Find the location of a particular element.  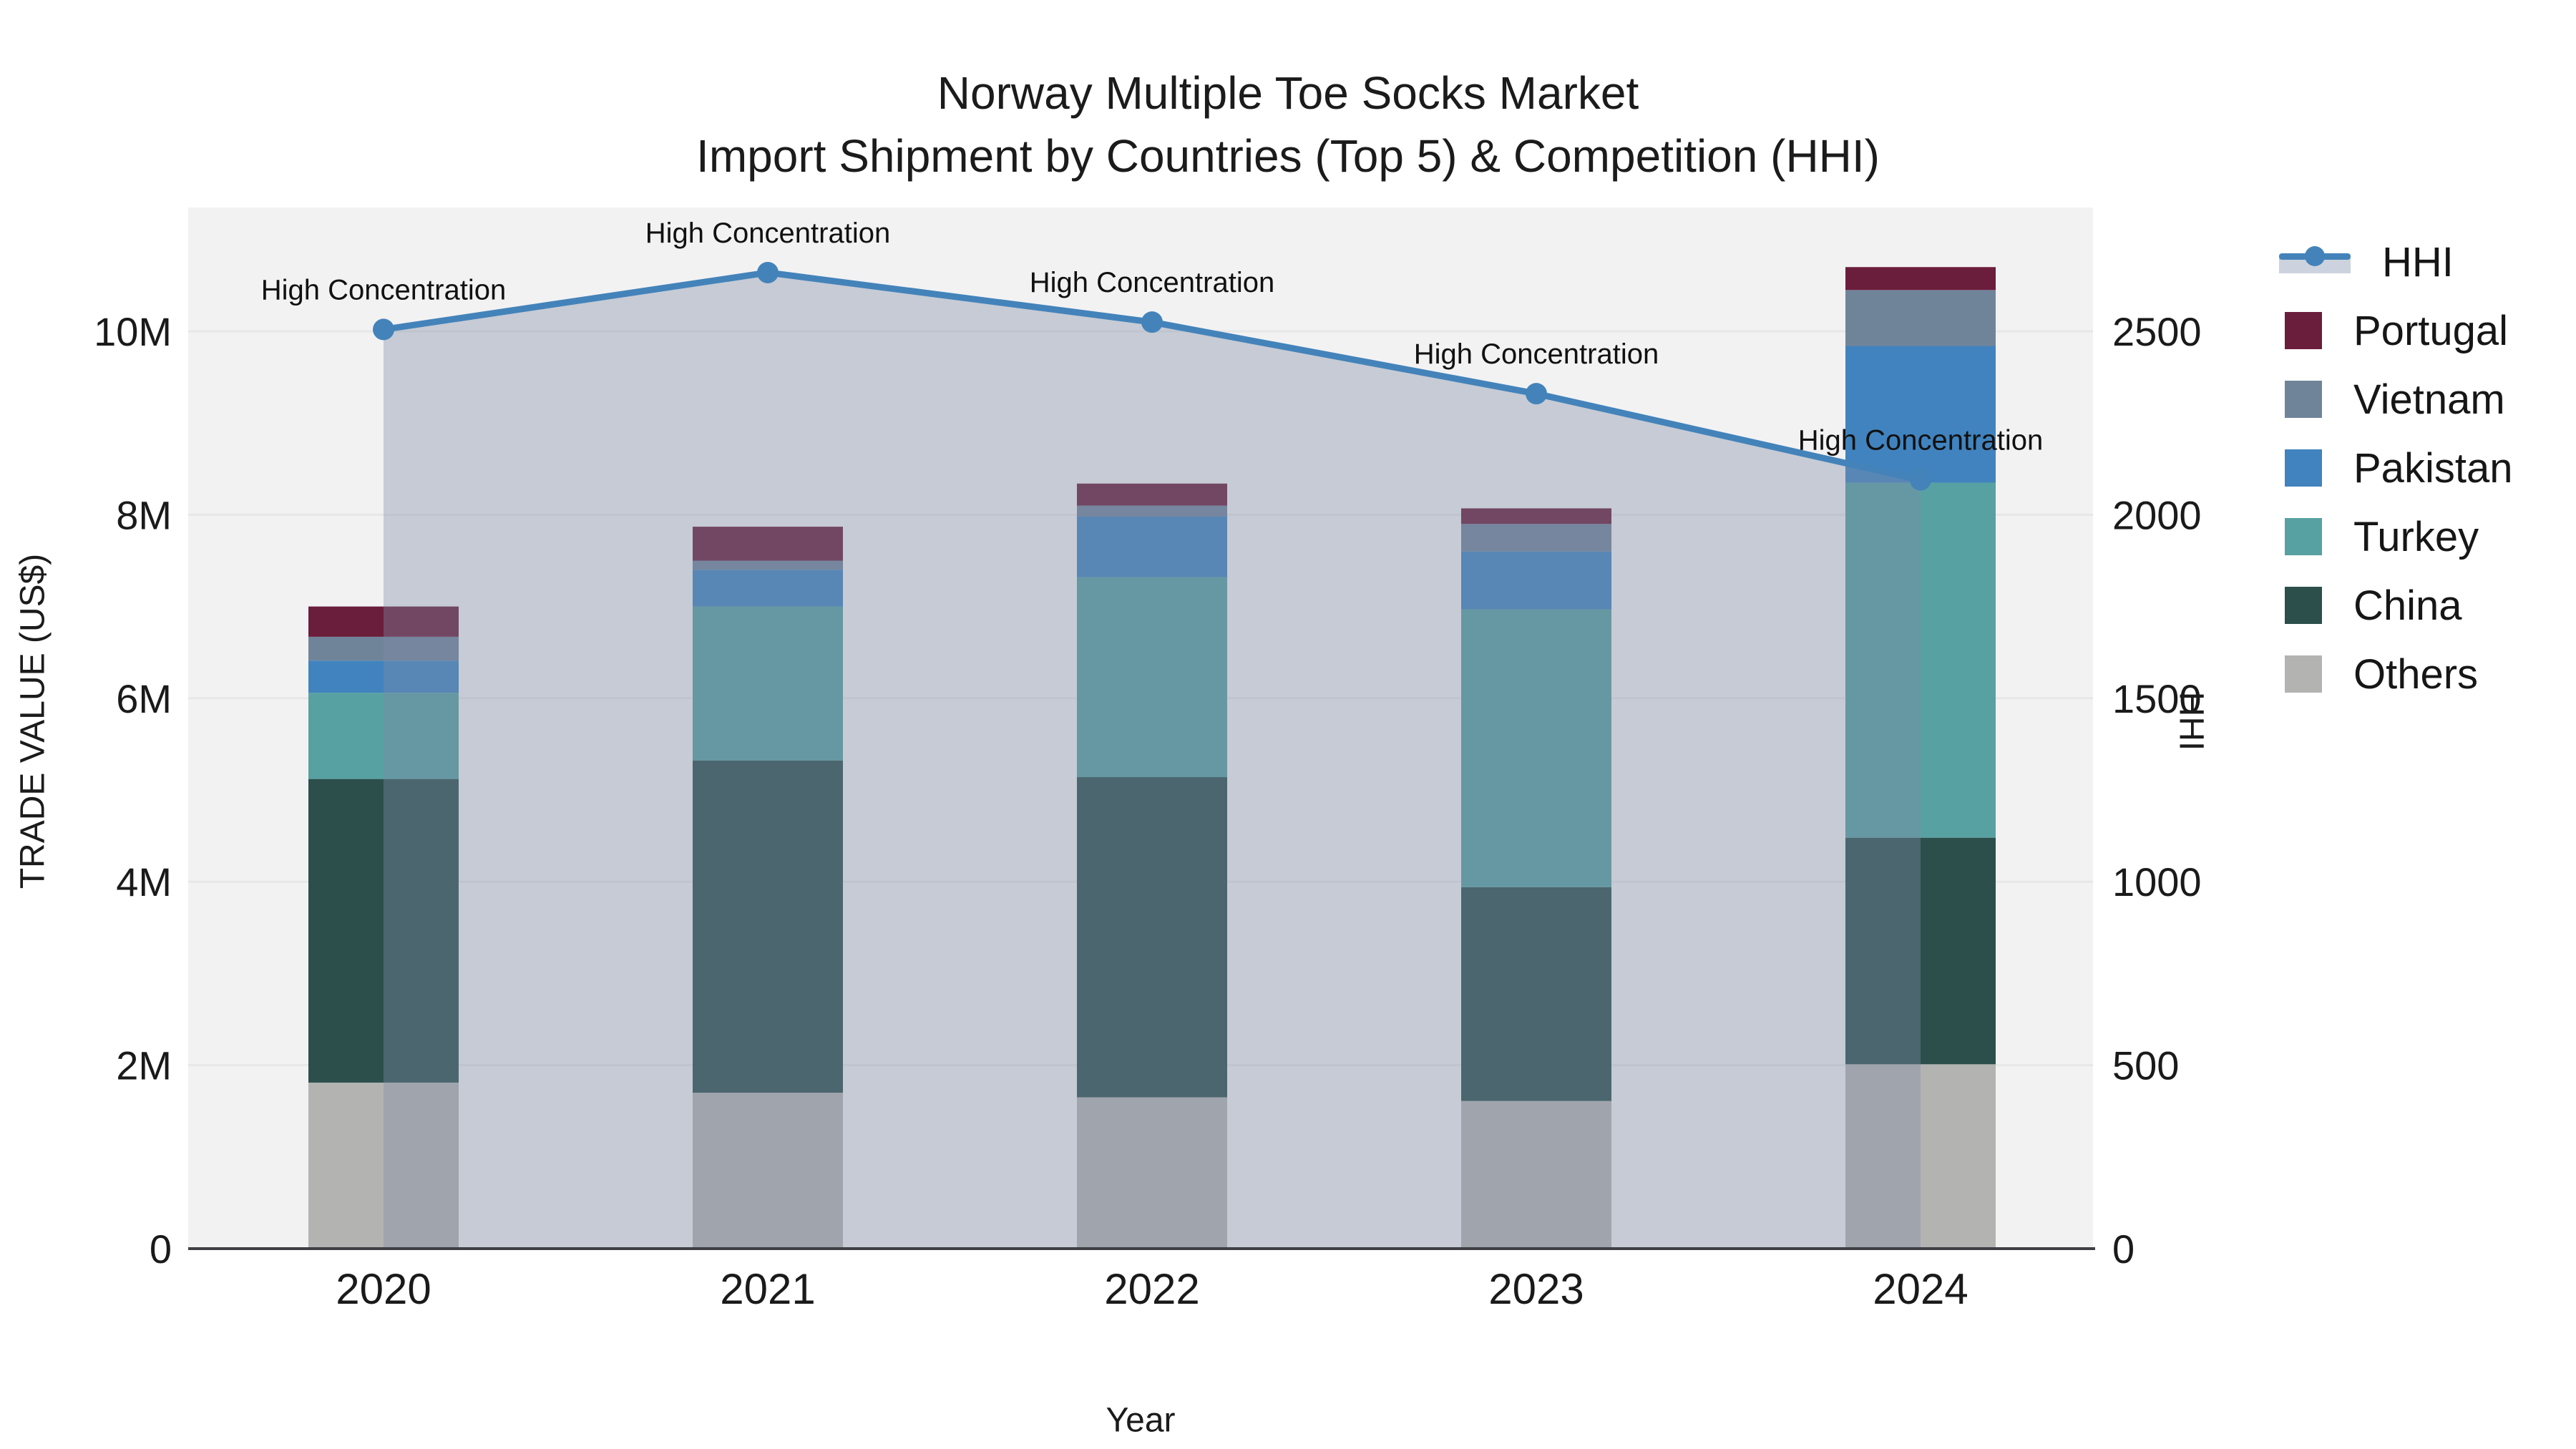

y-left-tick-label: 8M is located at coordinates (144, 514).